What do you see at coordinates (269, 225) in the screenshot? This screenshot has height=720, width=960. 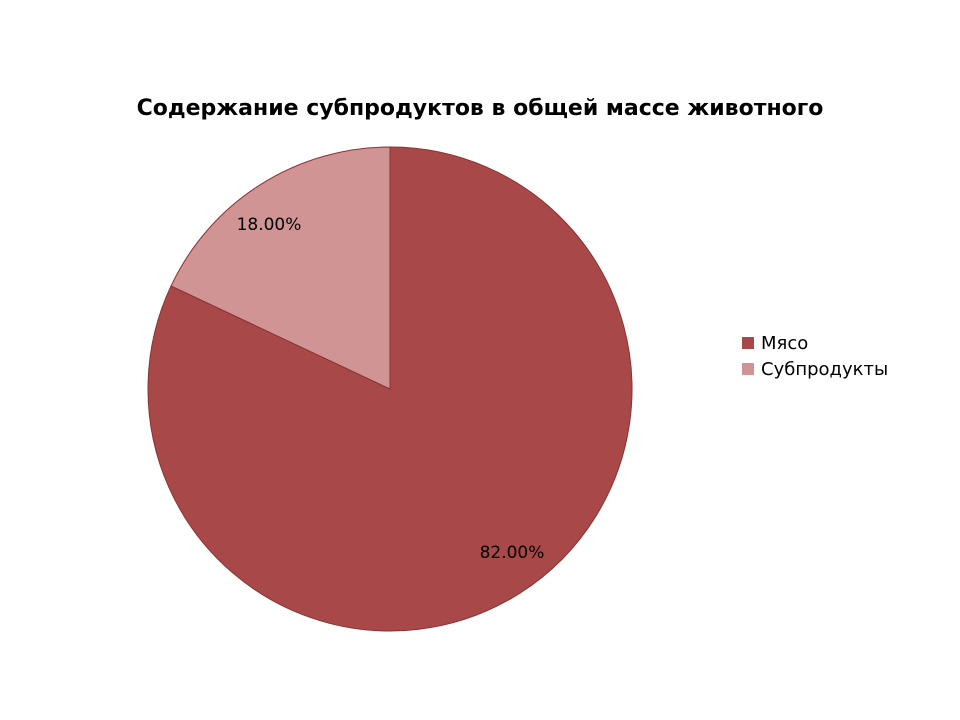 I see `data-label-offal: 18.00%` at bounding box center [269, 225].